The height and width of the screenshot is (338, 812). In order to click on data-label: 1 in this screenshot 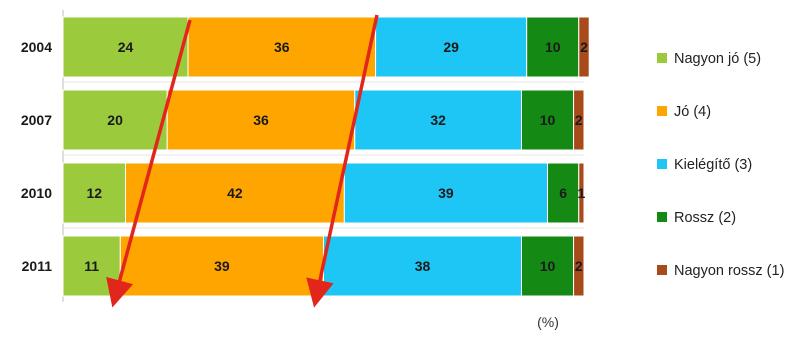, I will do `click(581, 193)`.